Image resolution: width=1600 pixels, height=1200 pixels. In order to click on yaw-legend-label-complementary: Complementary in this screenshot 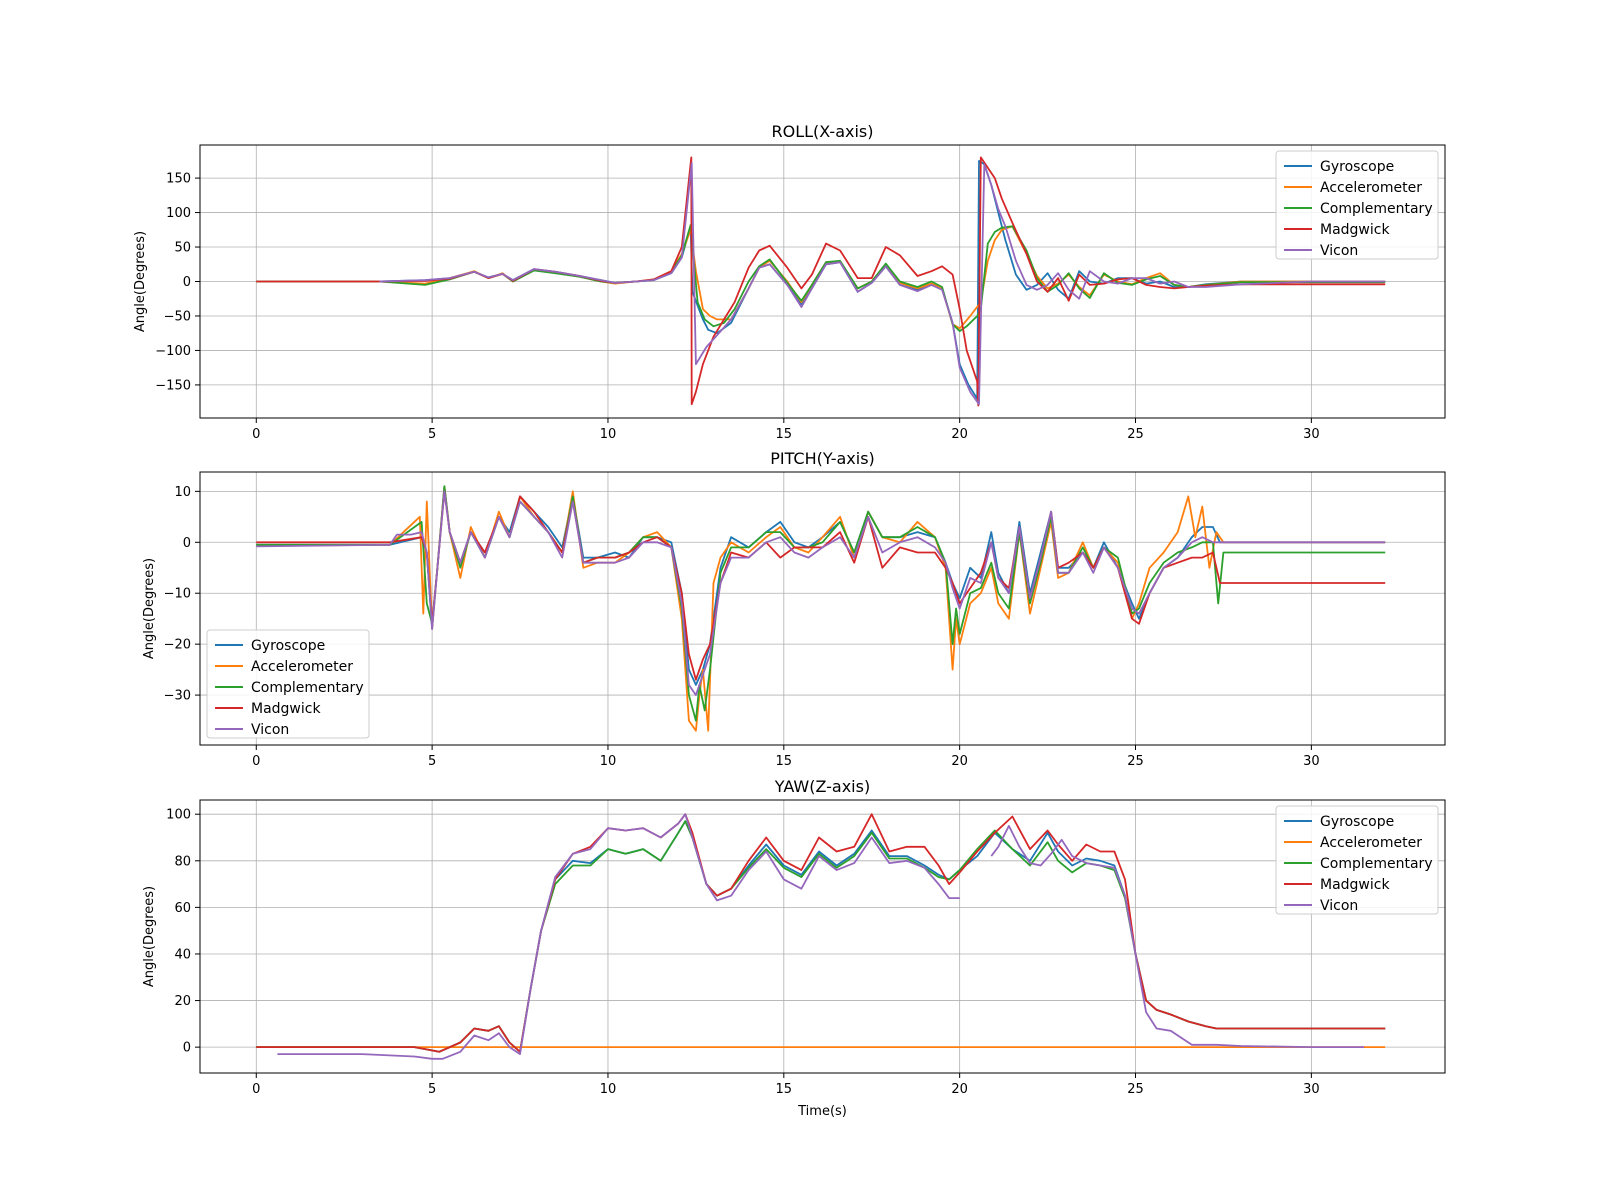, I will do `click(1376, 864)`.